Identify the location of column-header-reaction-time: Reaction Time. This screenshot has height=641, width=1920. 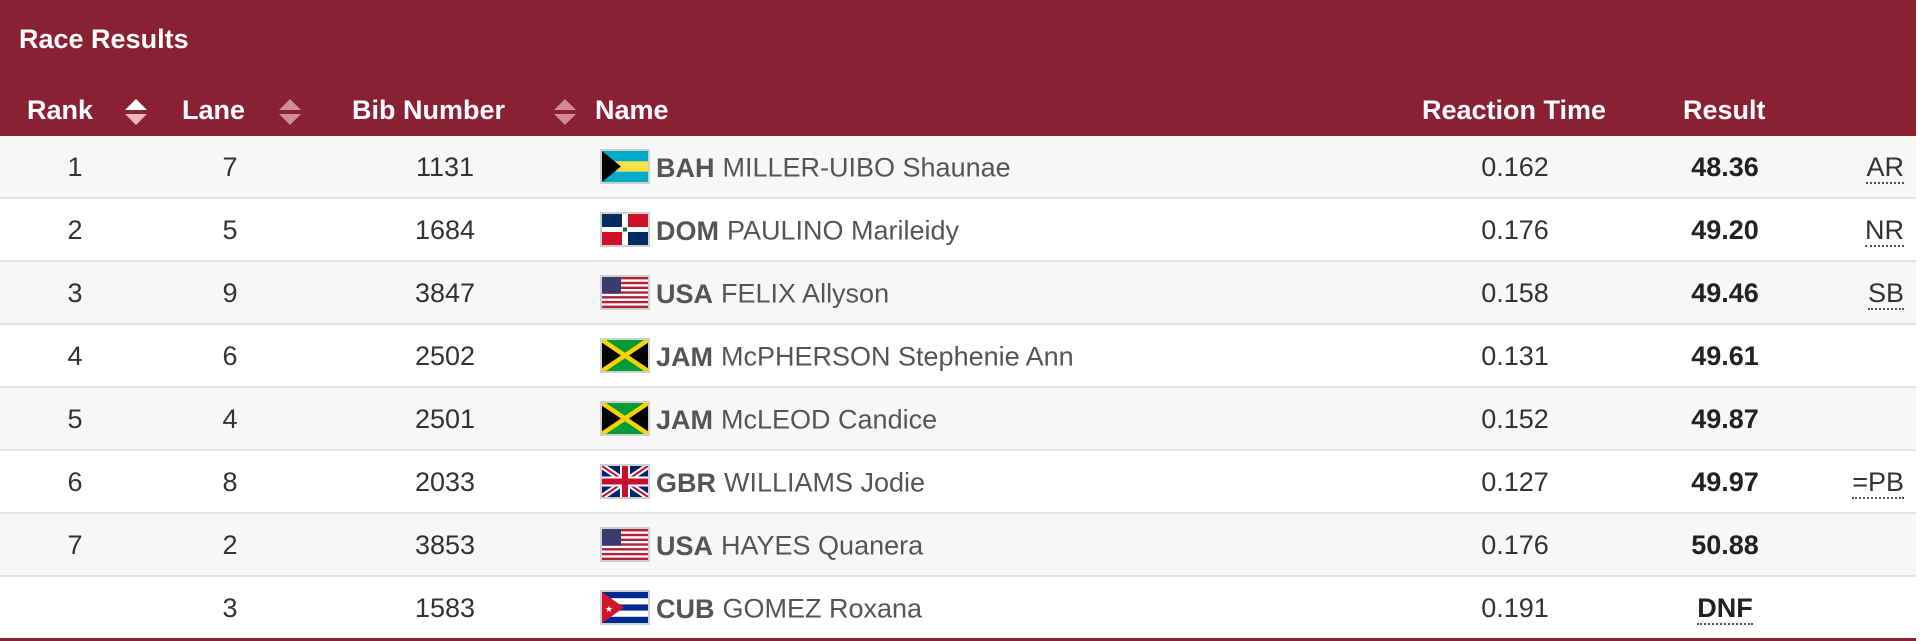
(1514, 110).